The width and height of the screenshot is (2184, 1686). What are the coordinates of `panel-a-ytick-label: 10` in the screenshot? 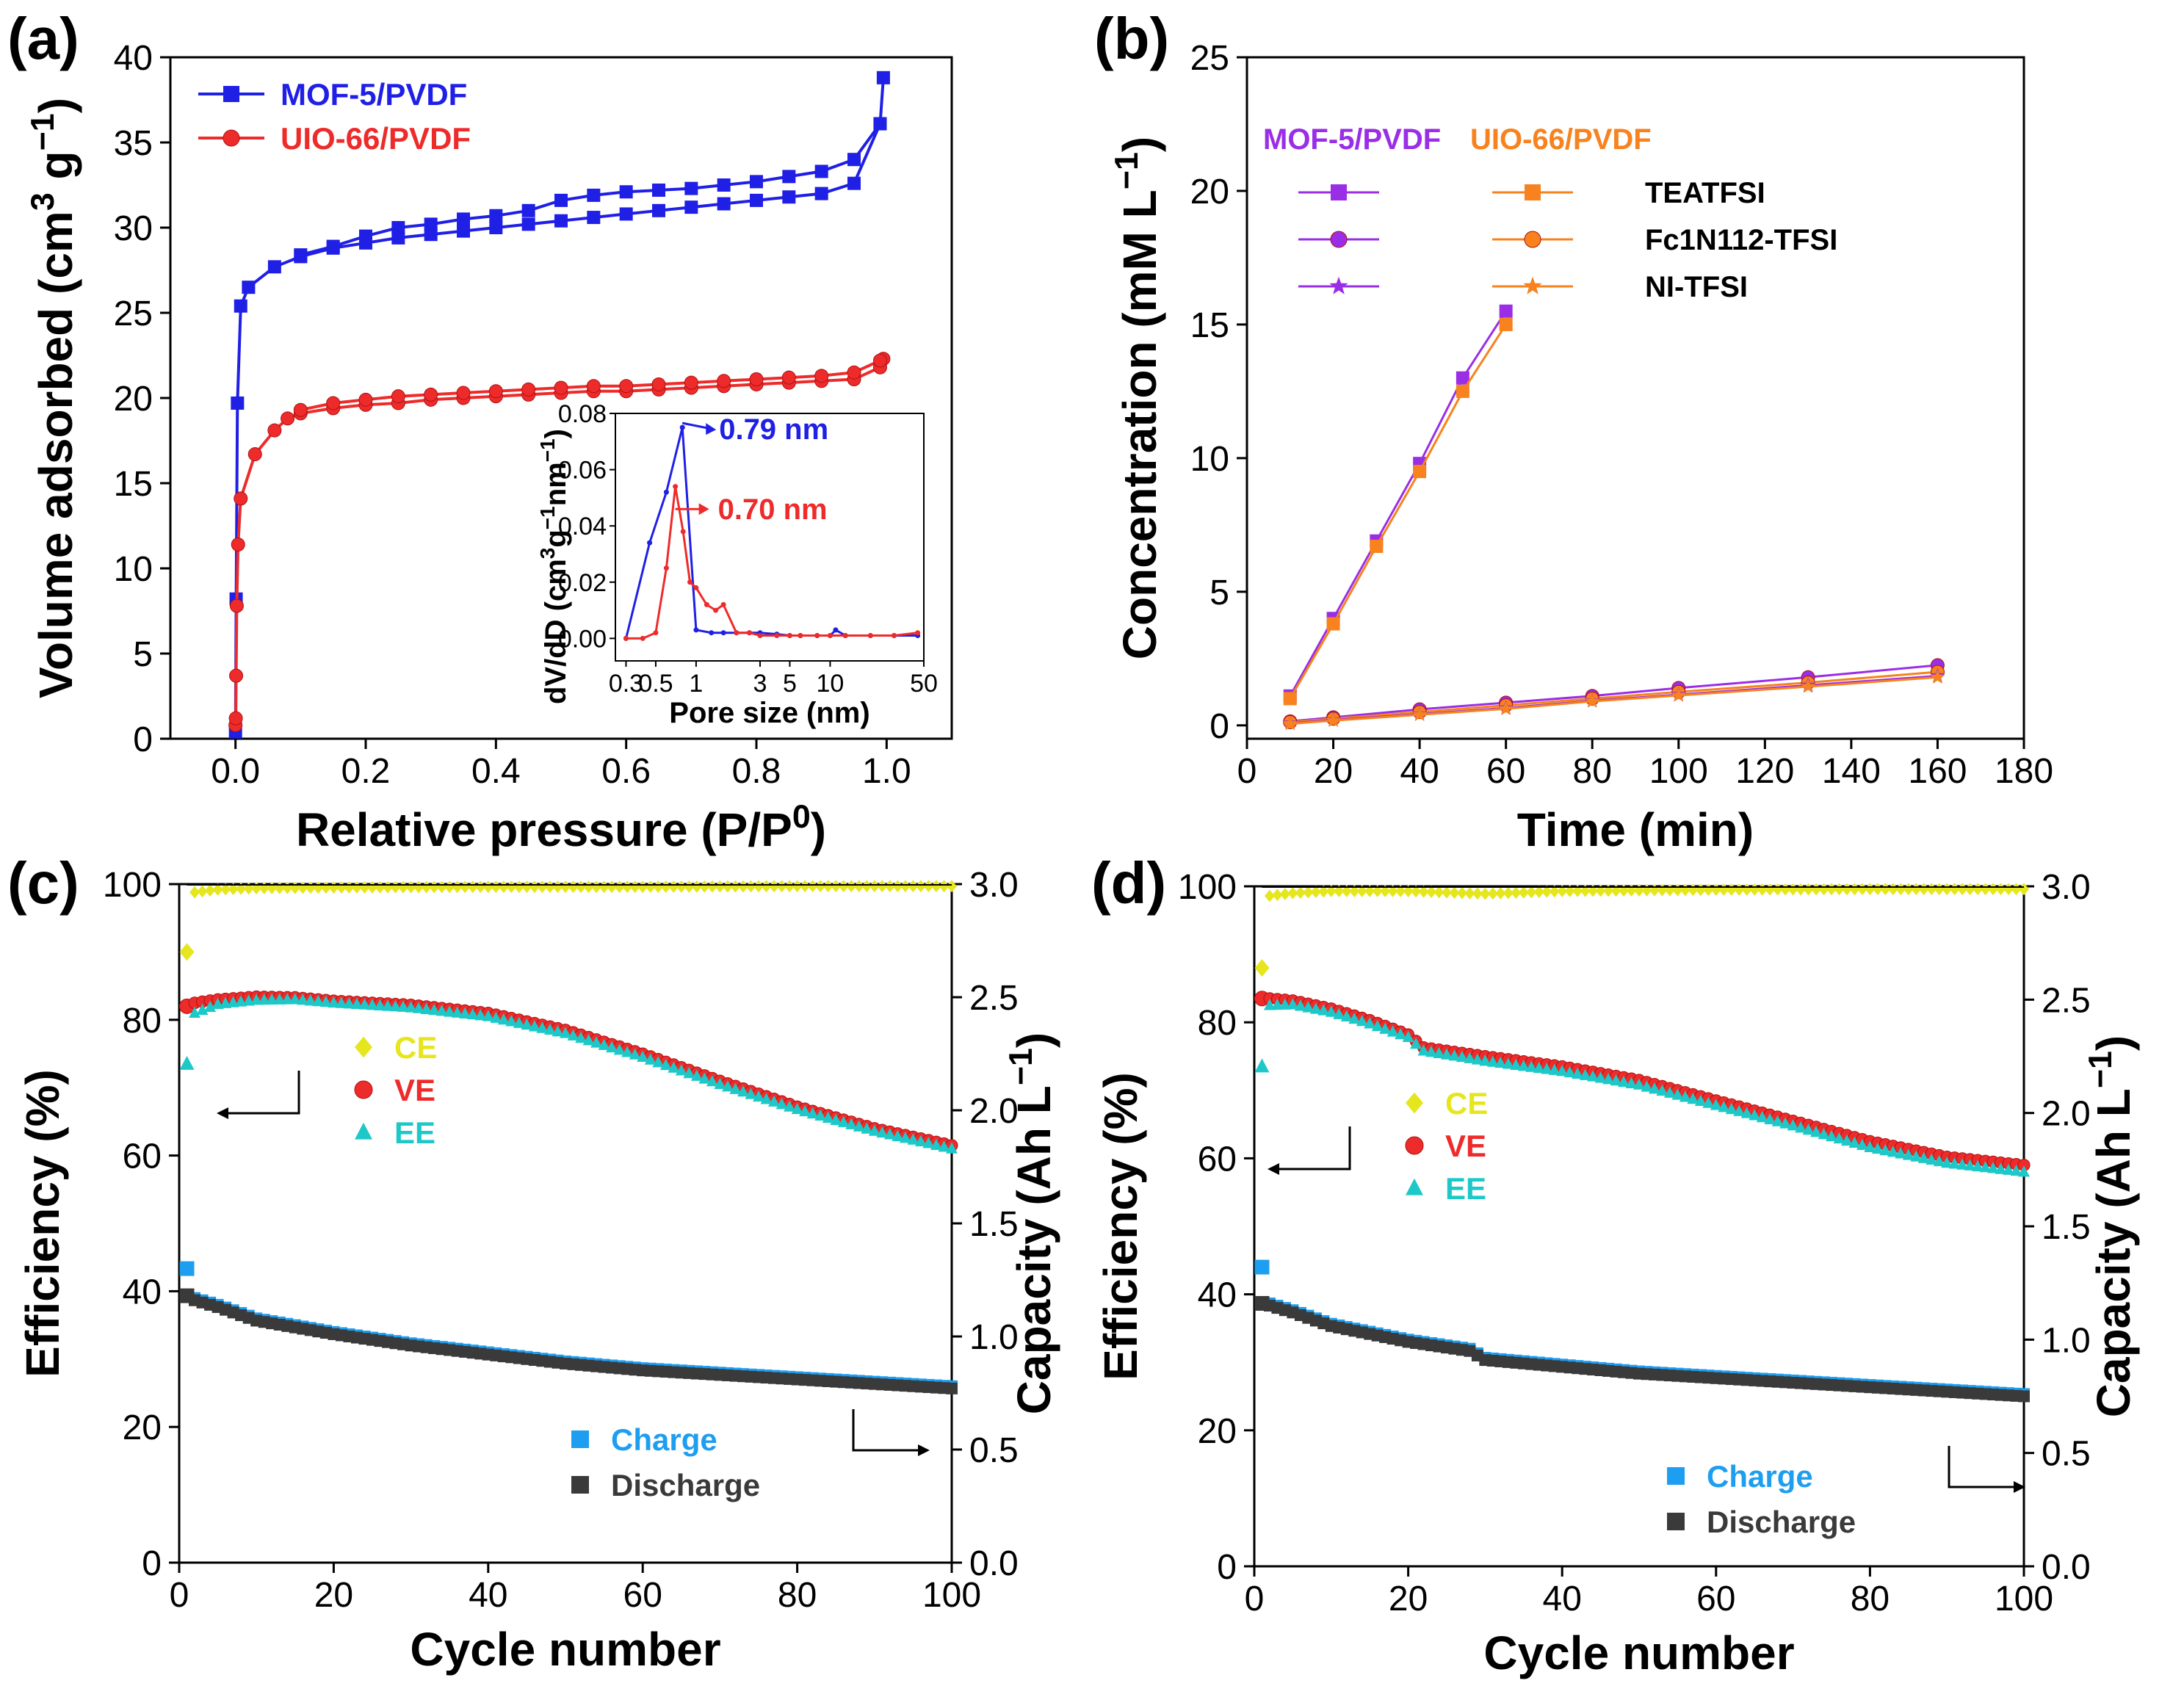 It's located at (133, 569).